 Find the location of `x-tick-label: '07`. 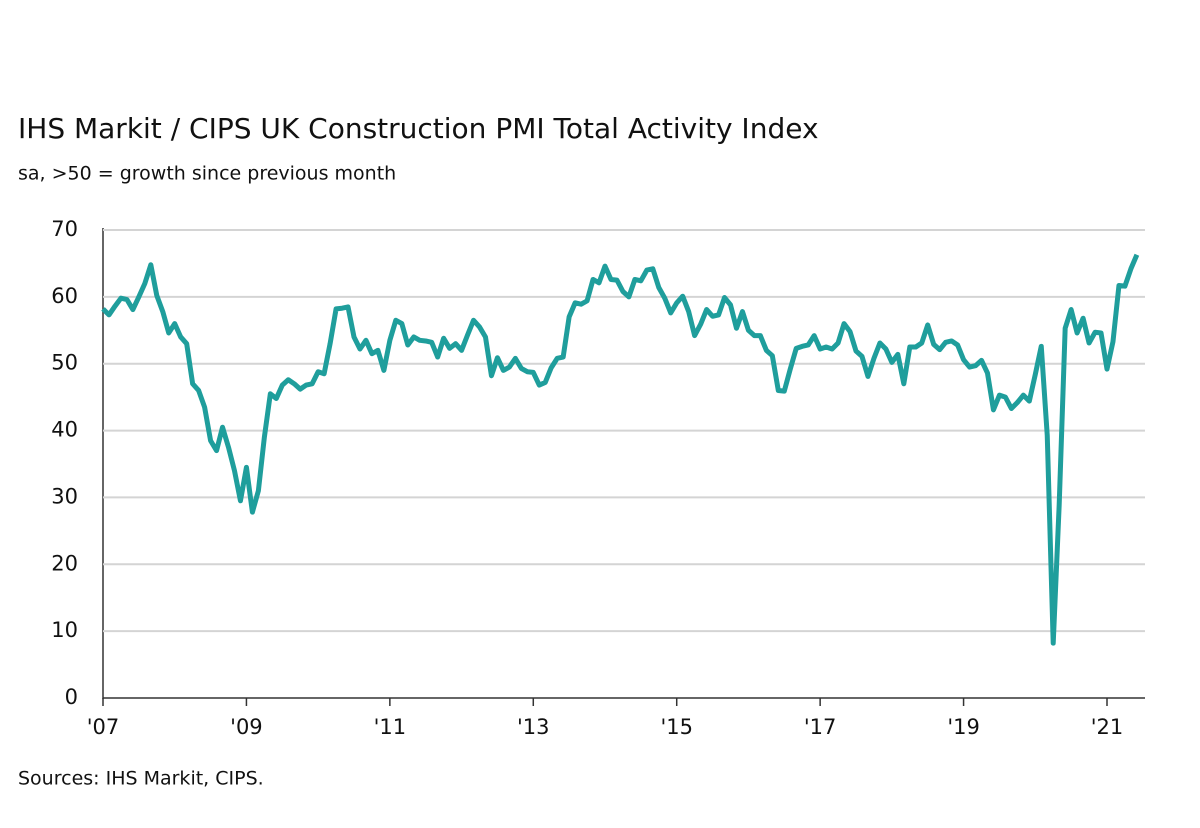

x-tick-label: '07 is located at coordinates (103, 727).